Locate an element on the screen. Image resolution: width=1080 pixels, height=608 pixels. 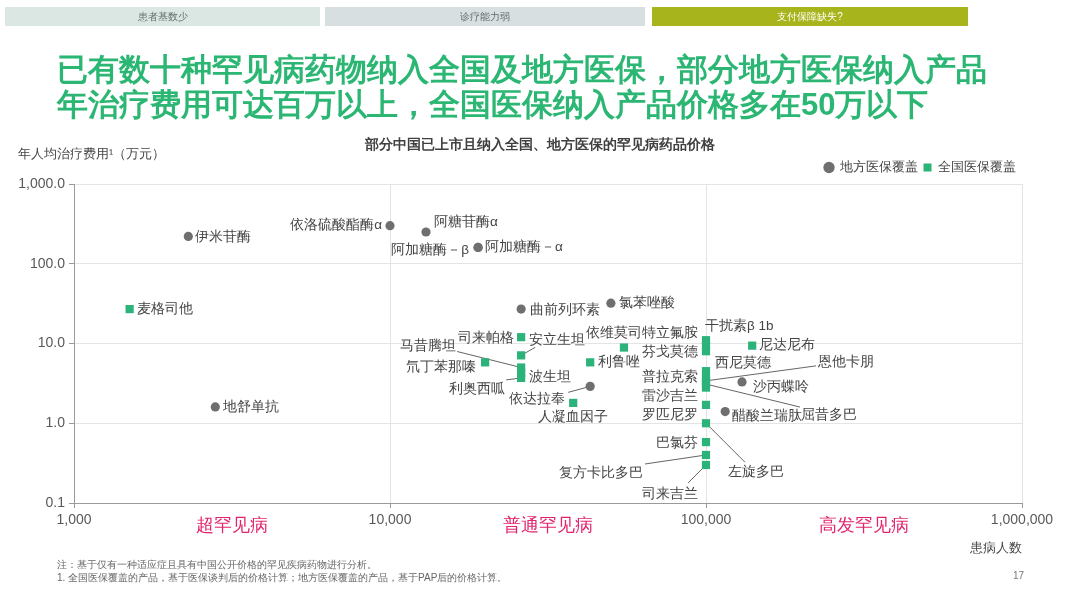
annotation: 屈昔多巴 is located at coordinates (829, 414).